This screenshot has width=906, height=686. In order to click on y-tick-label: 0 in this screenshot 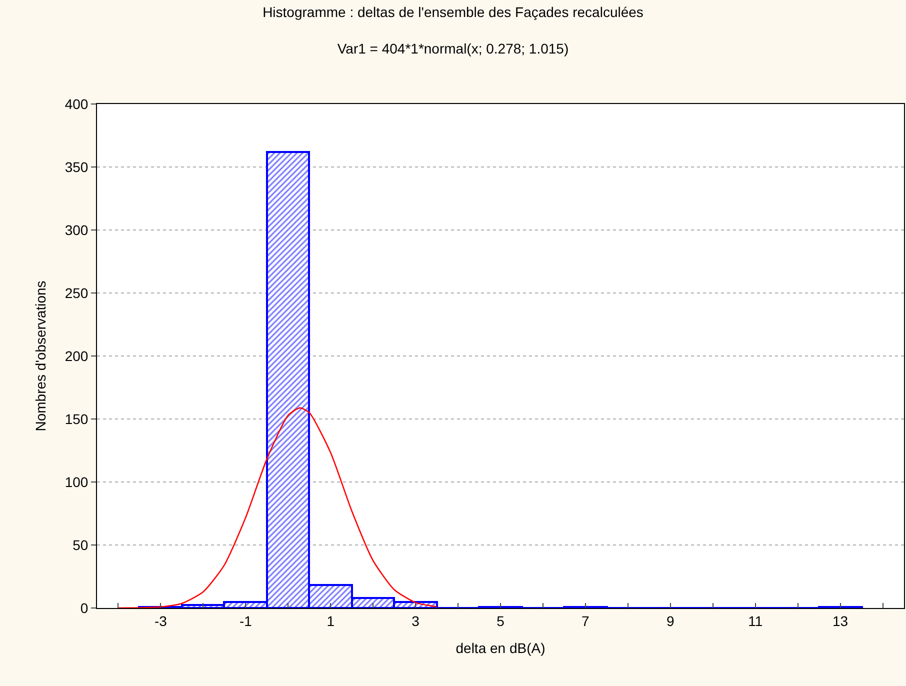, I will do `click(84, 608)`.